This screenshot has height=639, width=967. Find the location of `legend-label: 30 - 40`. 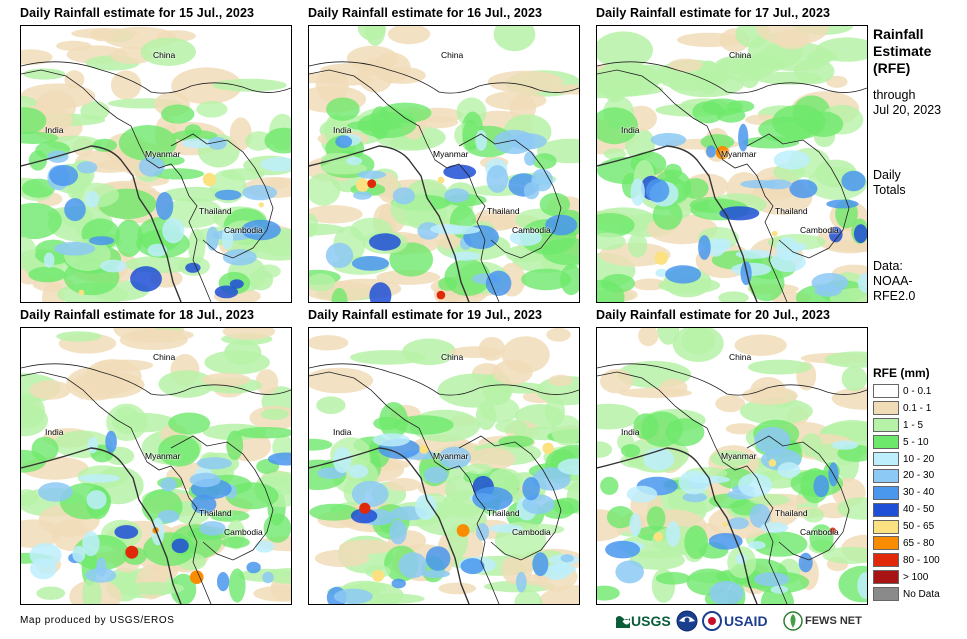

legend-label: 30 - 40 is located at coordinates (919, 493).